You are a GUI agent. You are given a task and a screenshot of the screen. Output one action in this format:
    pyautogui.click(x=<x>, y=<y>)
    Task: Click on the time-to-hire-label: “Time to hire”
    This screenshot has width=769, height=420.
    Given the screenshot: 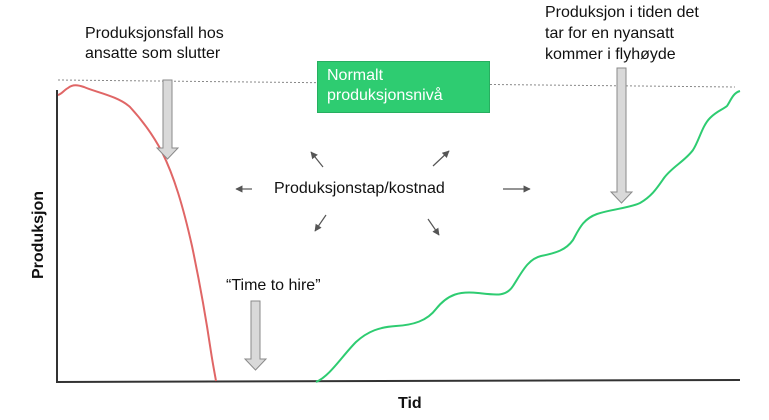 What is the action you would take?
    pyautogui.click(x=273, y=285)
    